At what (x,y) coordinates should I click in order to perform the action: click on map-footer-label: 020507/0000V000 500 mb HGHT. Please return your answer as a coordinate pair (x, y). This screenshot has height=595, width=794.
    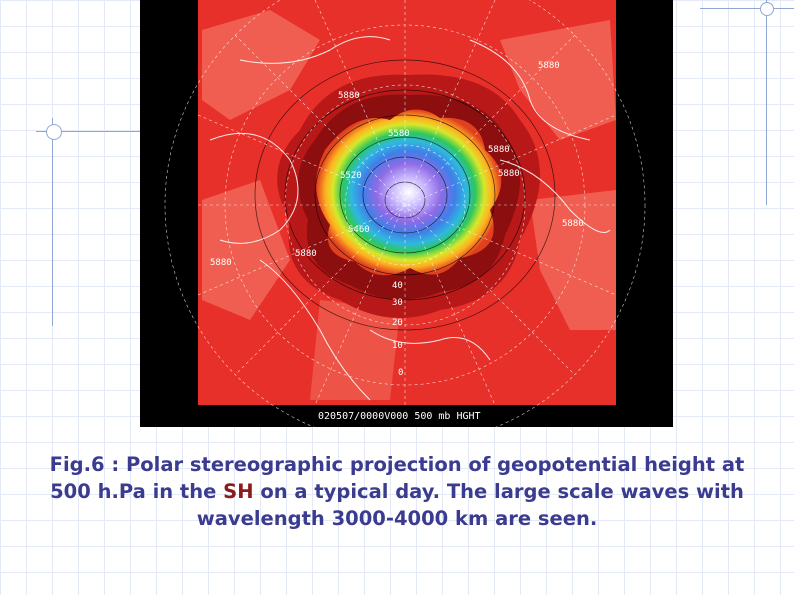
    Looking at the image, I should click on (399, 416).